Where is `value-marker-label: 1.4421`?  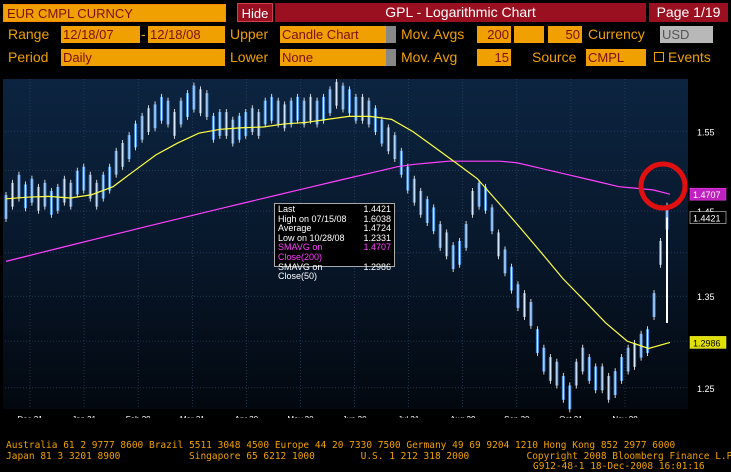
value-marker-label: 1.4421 is located at coordinates (707, 219).